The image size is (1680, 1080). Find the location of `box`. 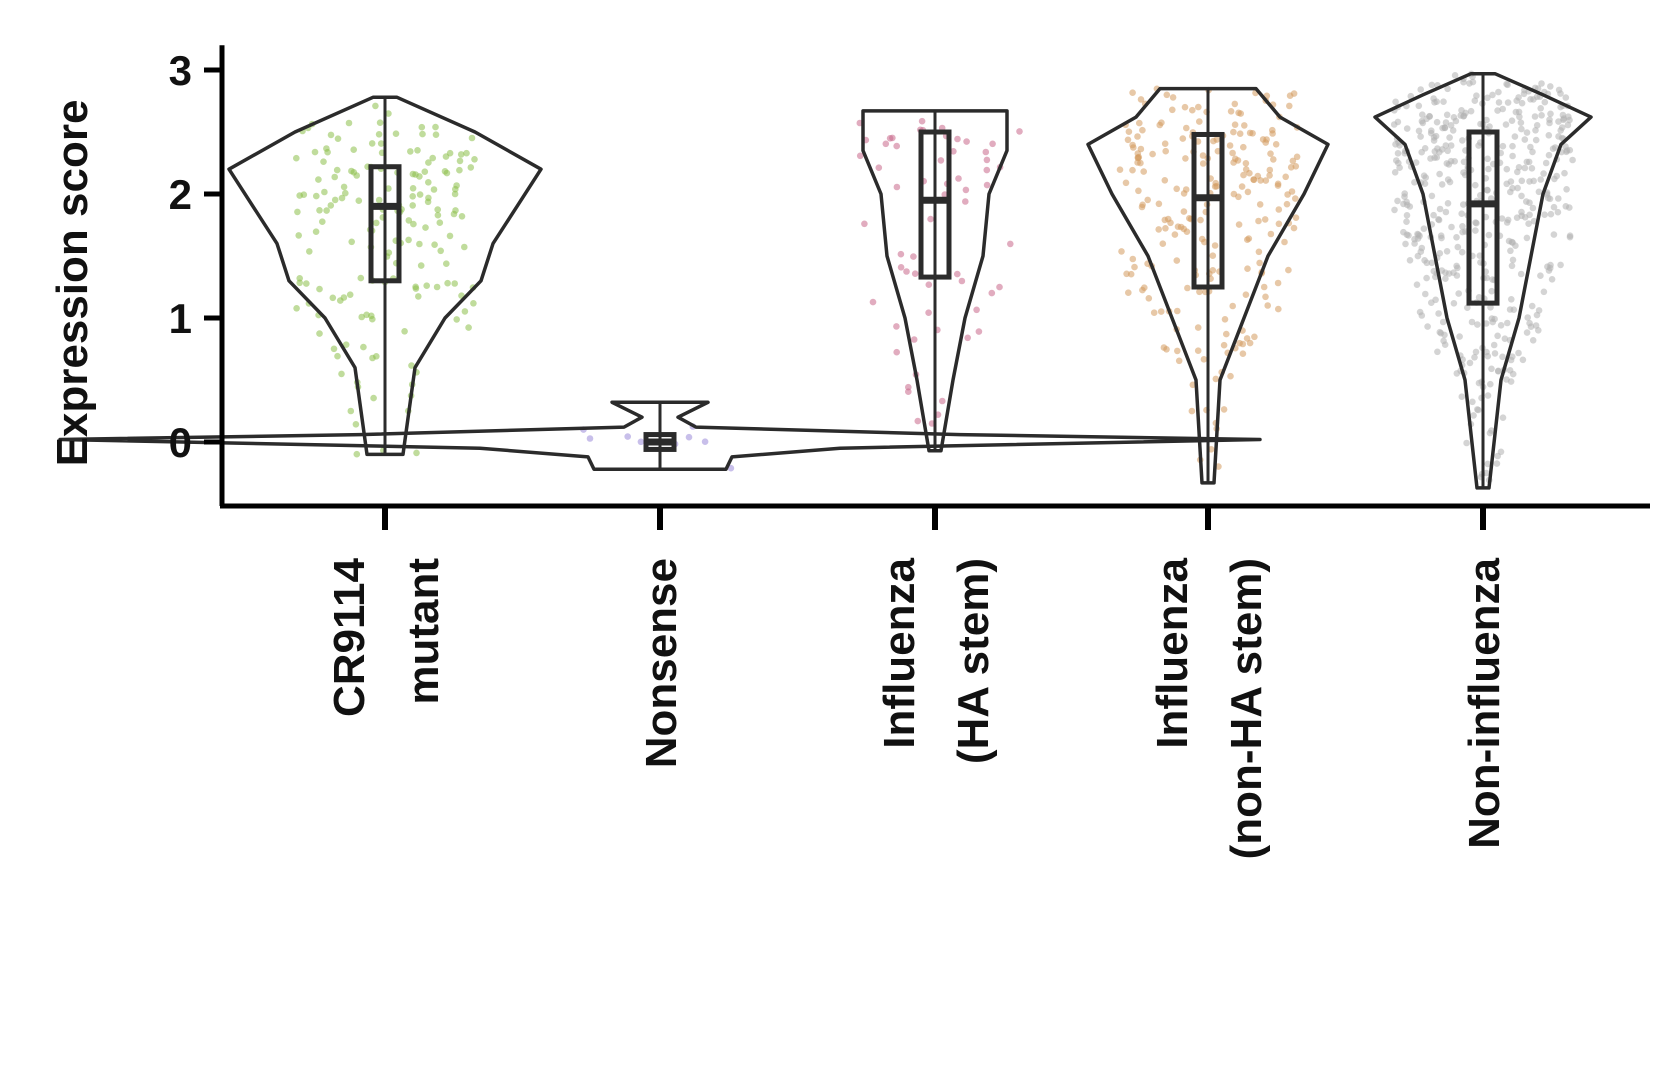

box is located at coordinates (1208, 210).